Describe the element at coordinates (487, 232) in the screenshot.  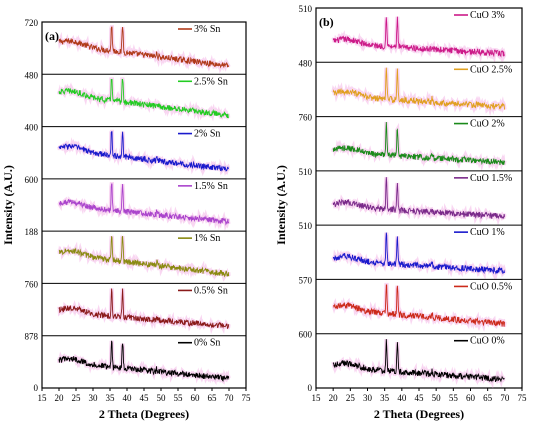
I see `legend-label: CuO 1%` at that location.